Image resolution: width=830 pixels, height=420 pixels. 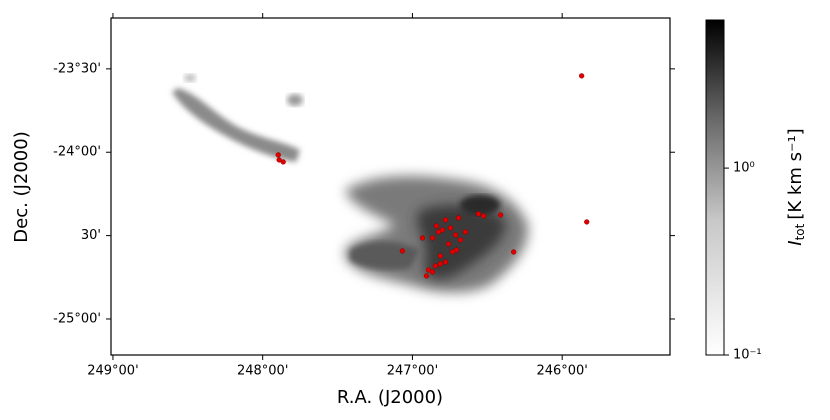 I want to click on colorbar-units: [K km s⁻¹], so click(x=795, y=173).